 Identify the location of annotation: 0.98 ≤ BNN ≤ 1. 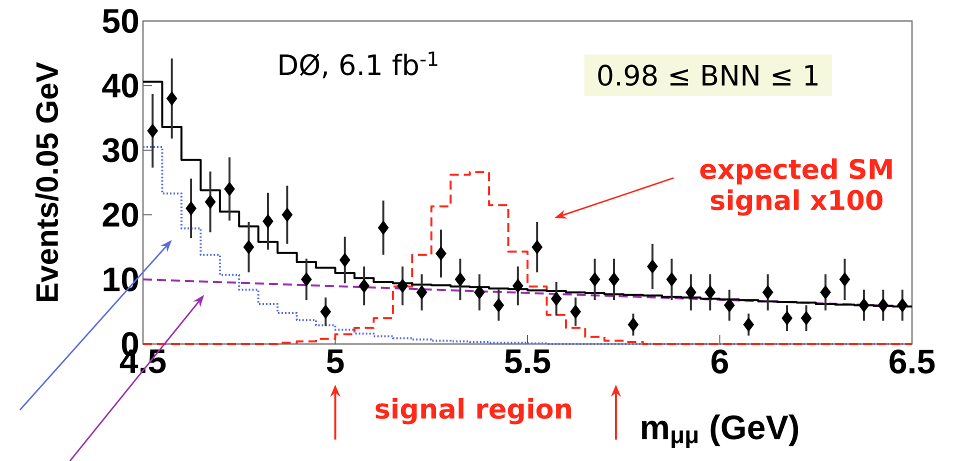
(708, 75).